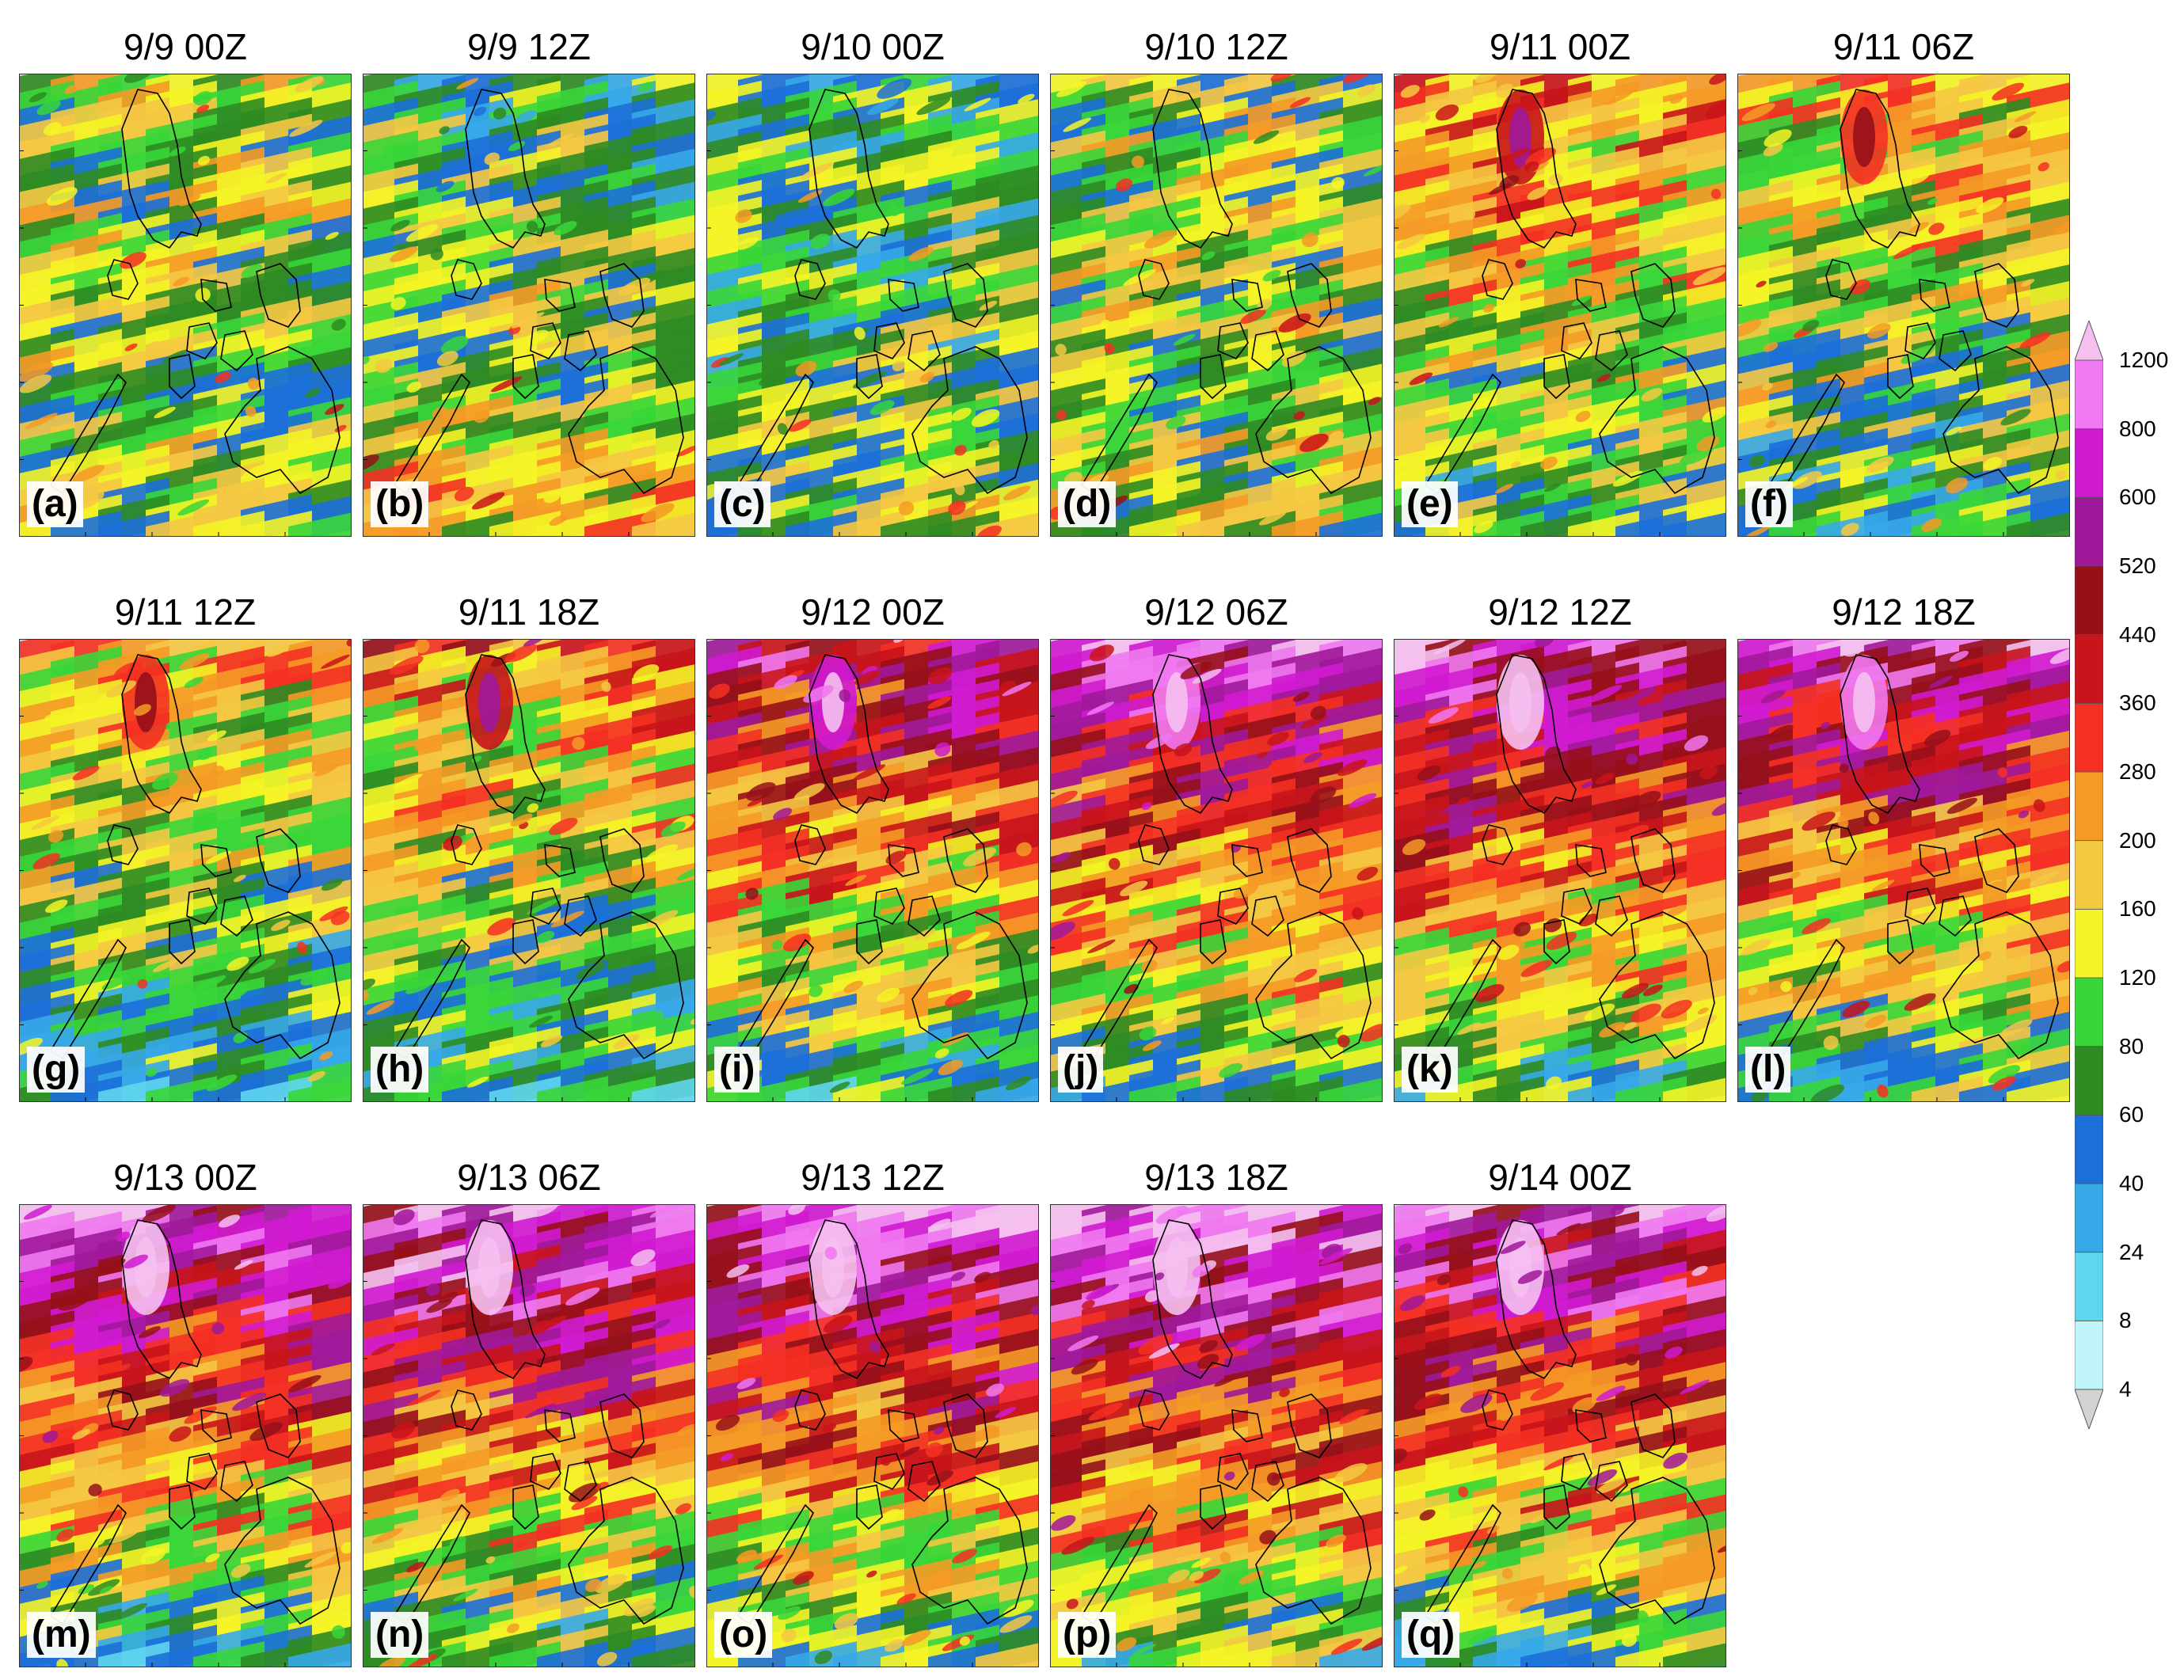  What do you see at coordinates (1904, 612) in the screenshot?
I see `panel-title: 9/12 18Z` at bounding box center [1904, 612].